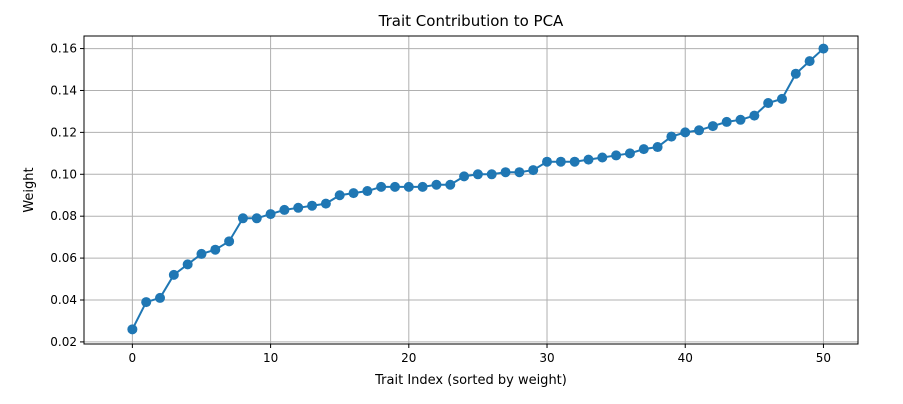 This screenshot has height=404, width=903. Describe the element at coordinates (133, 358) in the screenshot. I see `x-tick-label: 0` at that location.